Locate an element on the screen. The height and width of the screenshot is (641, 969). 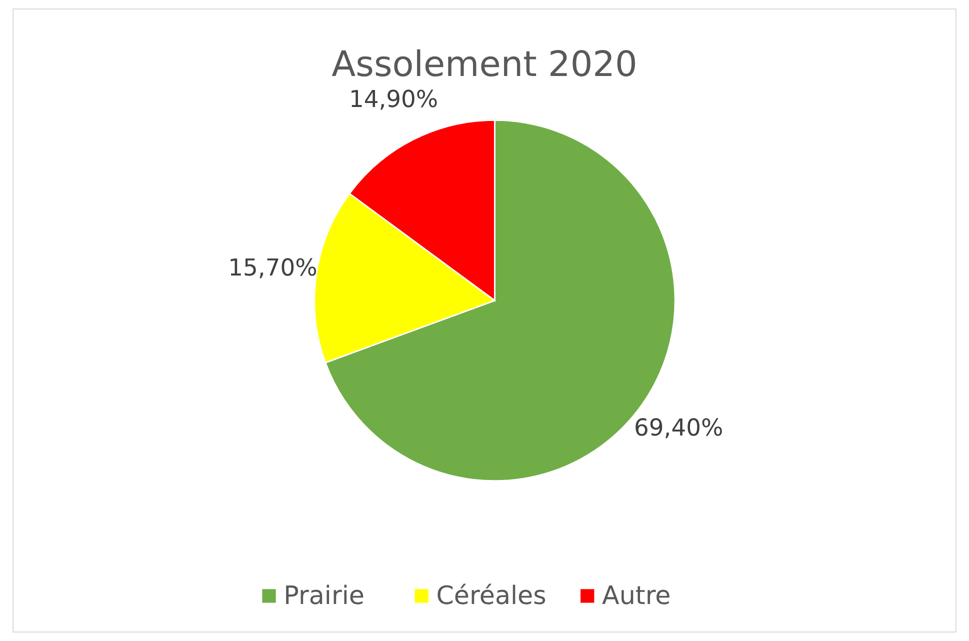
data-label: 14,90% is located at coordinates (393, 98).